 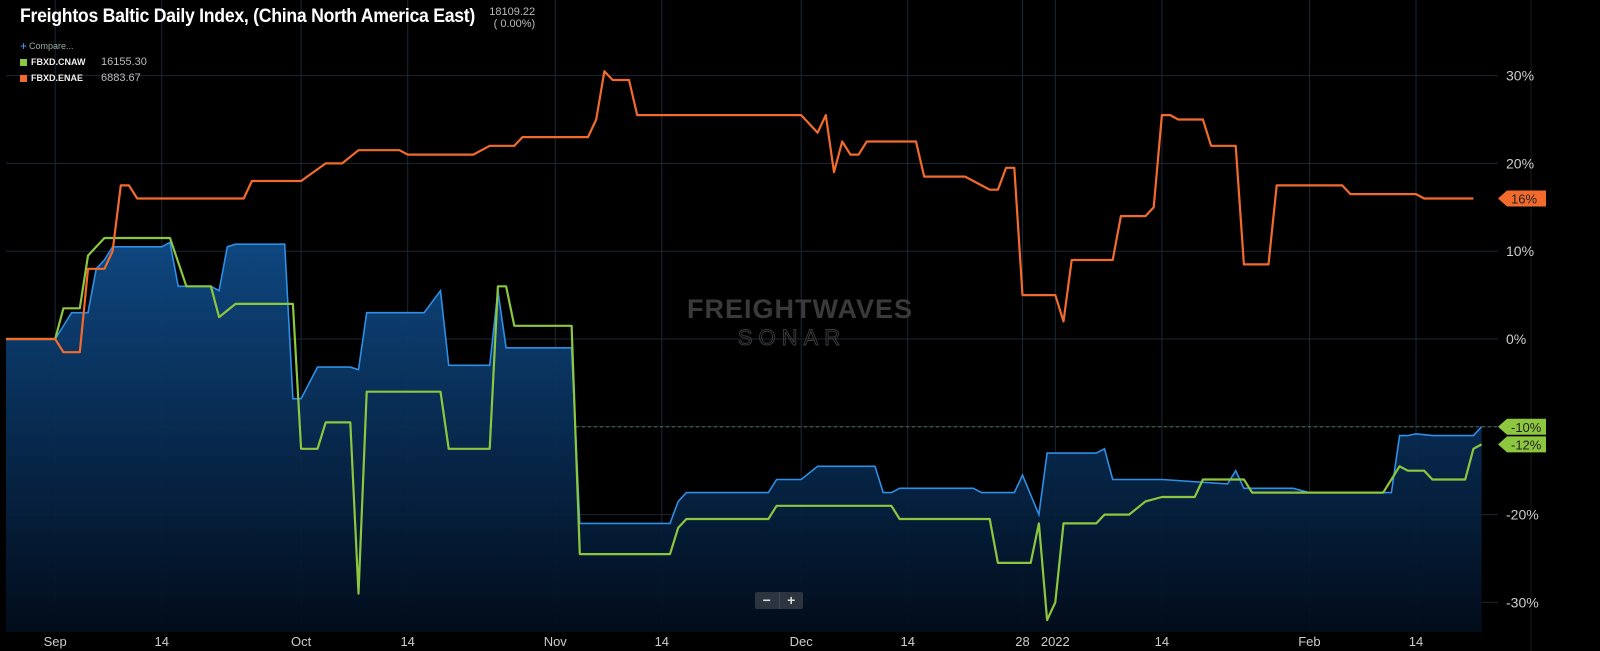 I want to click on y-tick-label: 10%, so click(x=1520, y=251).